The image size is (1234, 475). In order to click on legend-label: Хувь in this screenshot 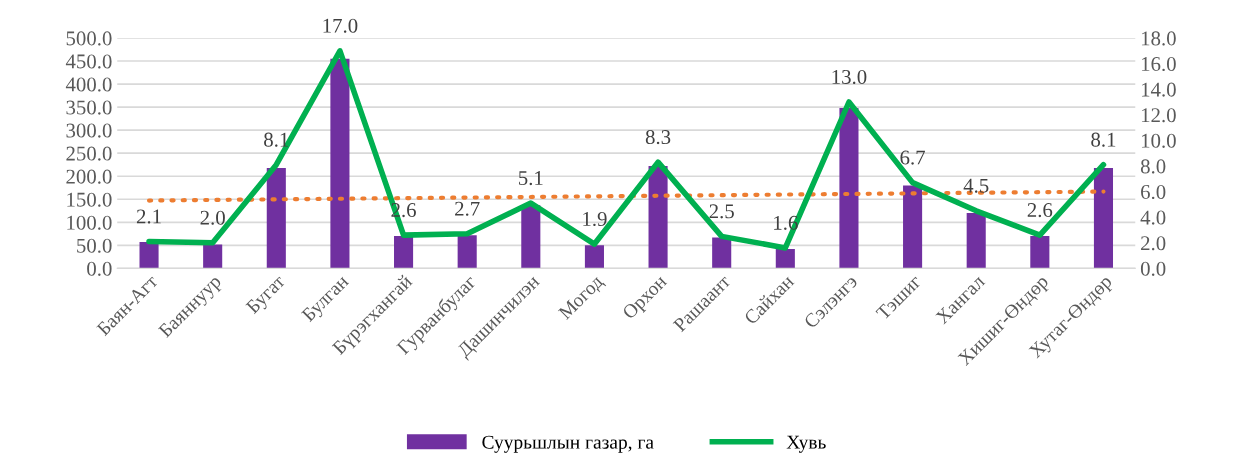, I will do `click(806, 444)`.